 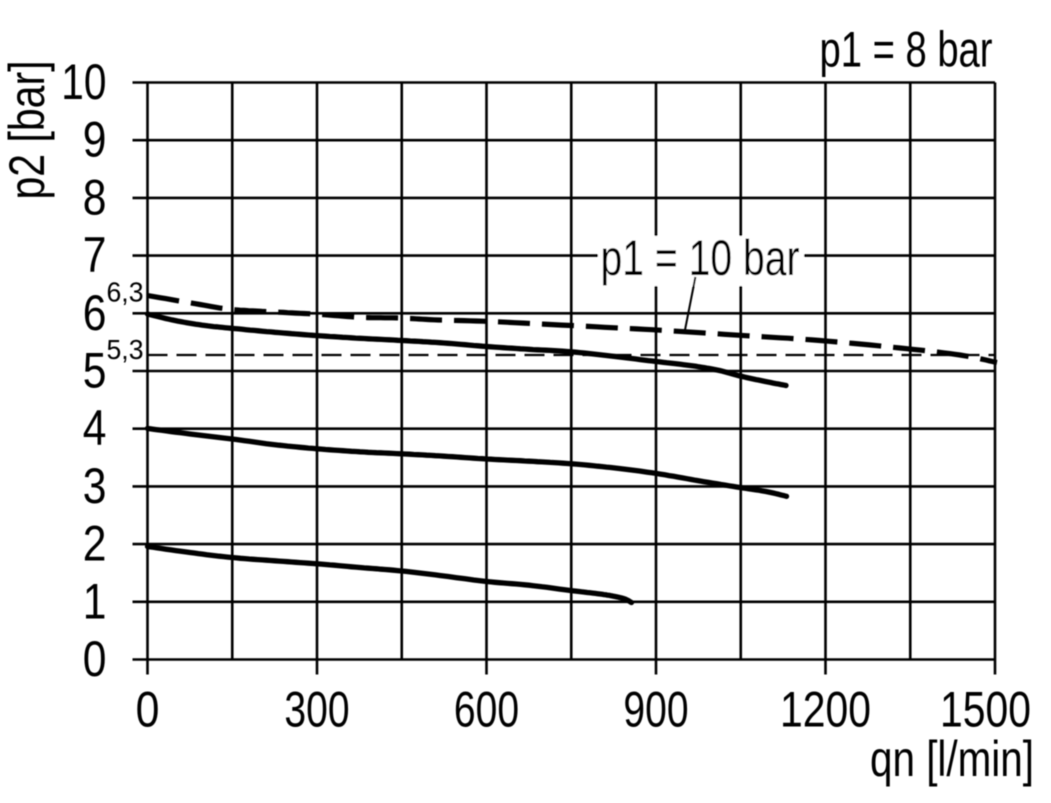 What do you see at coordinates (95, 313) in the screenshot?
I see `svg-text: 6` at bounding box center [95, 313].